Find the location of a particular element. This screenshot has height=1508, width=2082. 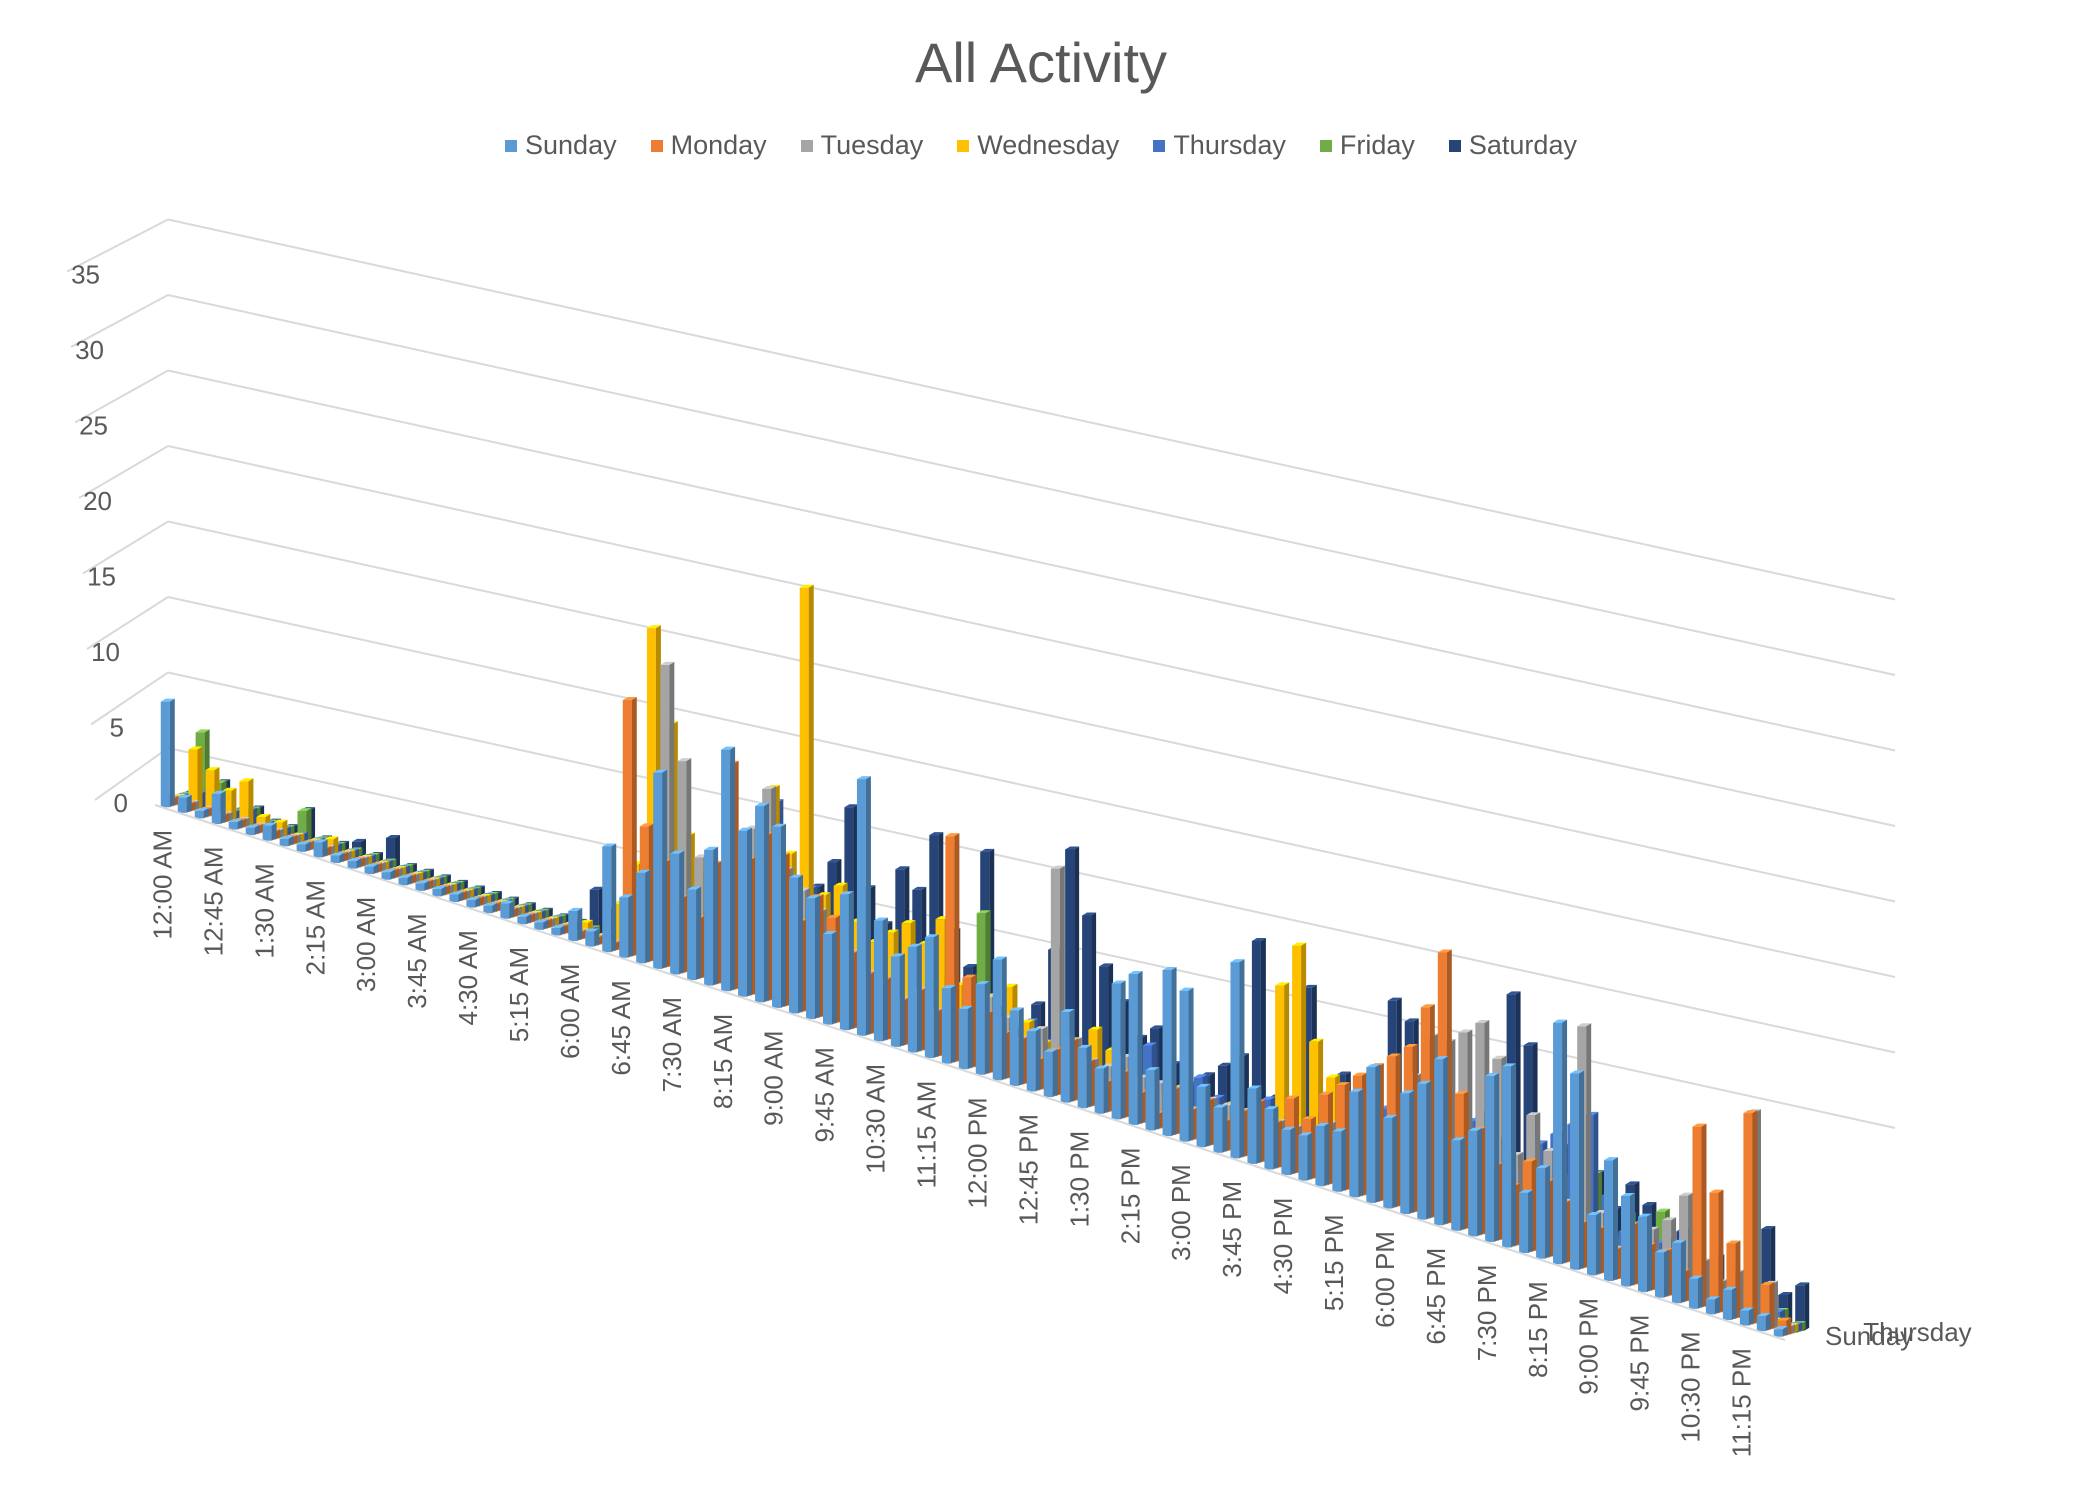

x-tick-label: 7:30 PM is located at coordinates (1487, 1312).